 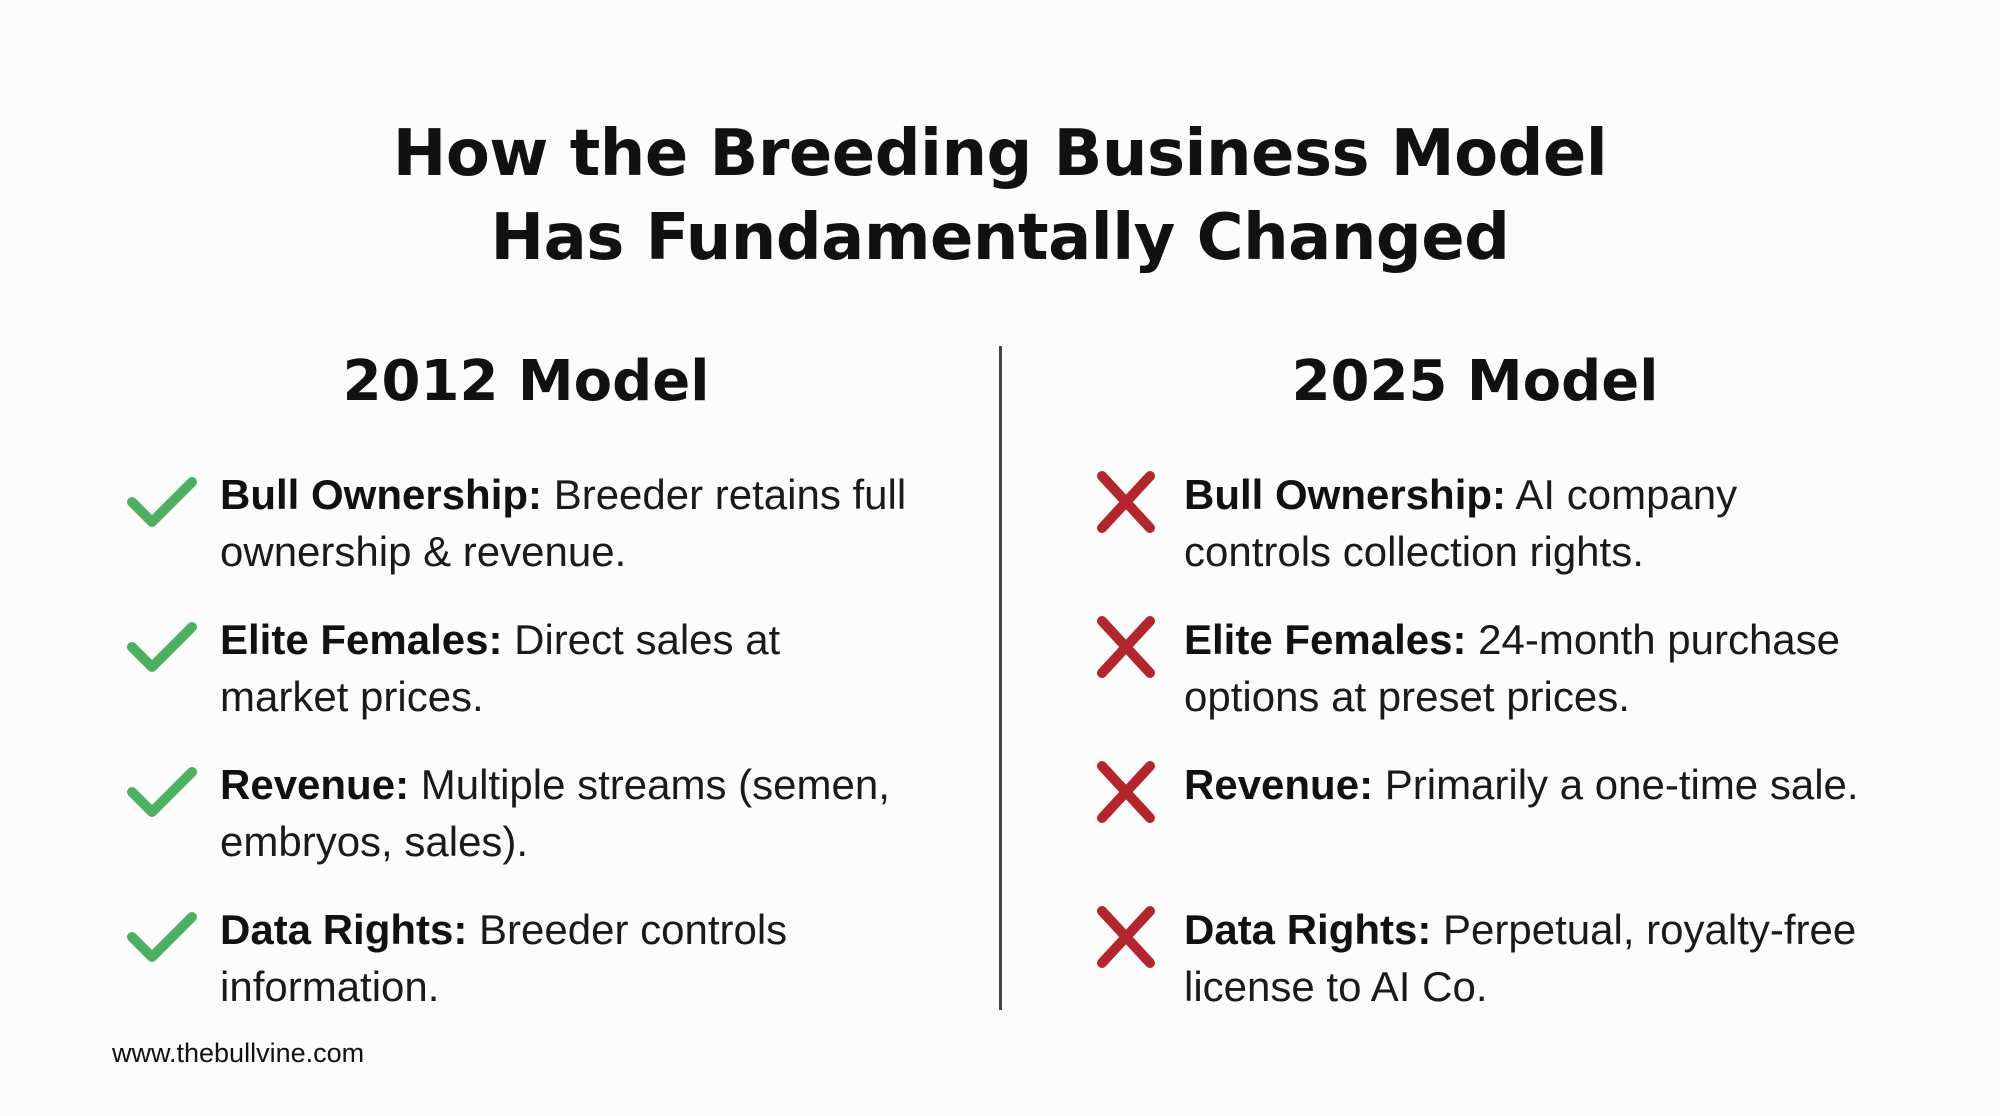 I want to click on footer-url: www.thebullvine.com, so click(x=238, y=1053).